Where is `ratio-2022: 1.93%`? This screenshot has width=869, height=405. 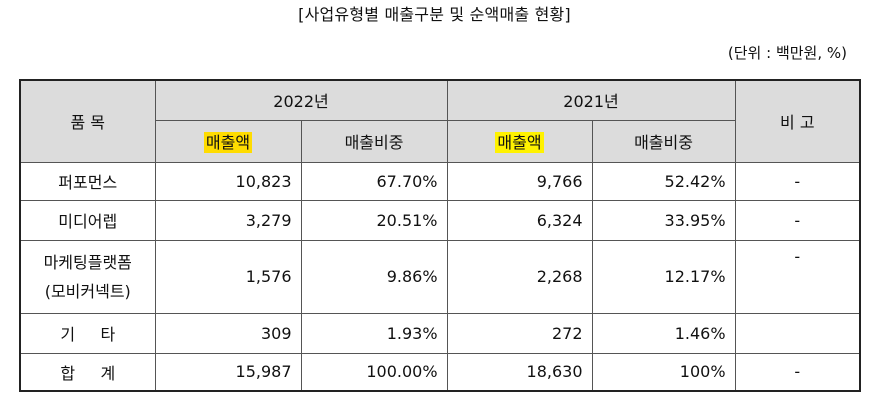
ratio-2022: 1.93% is located at coordinates (374, 333).